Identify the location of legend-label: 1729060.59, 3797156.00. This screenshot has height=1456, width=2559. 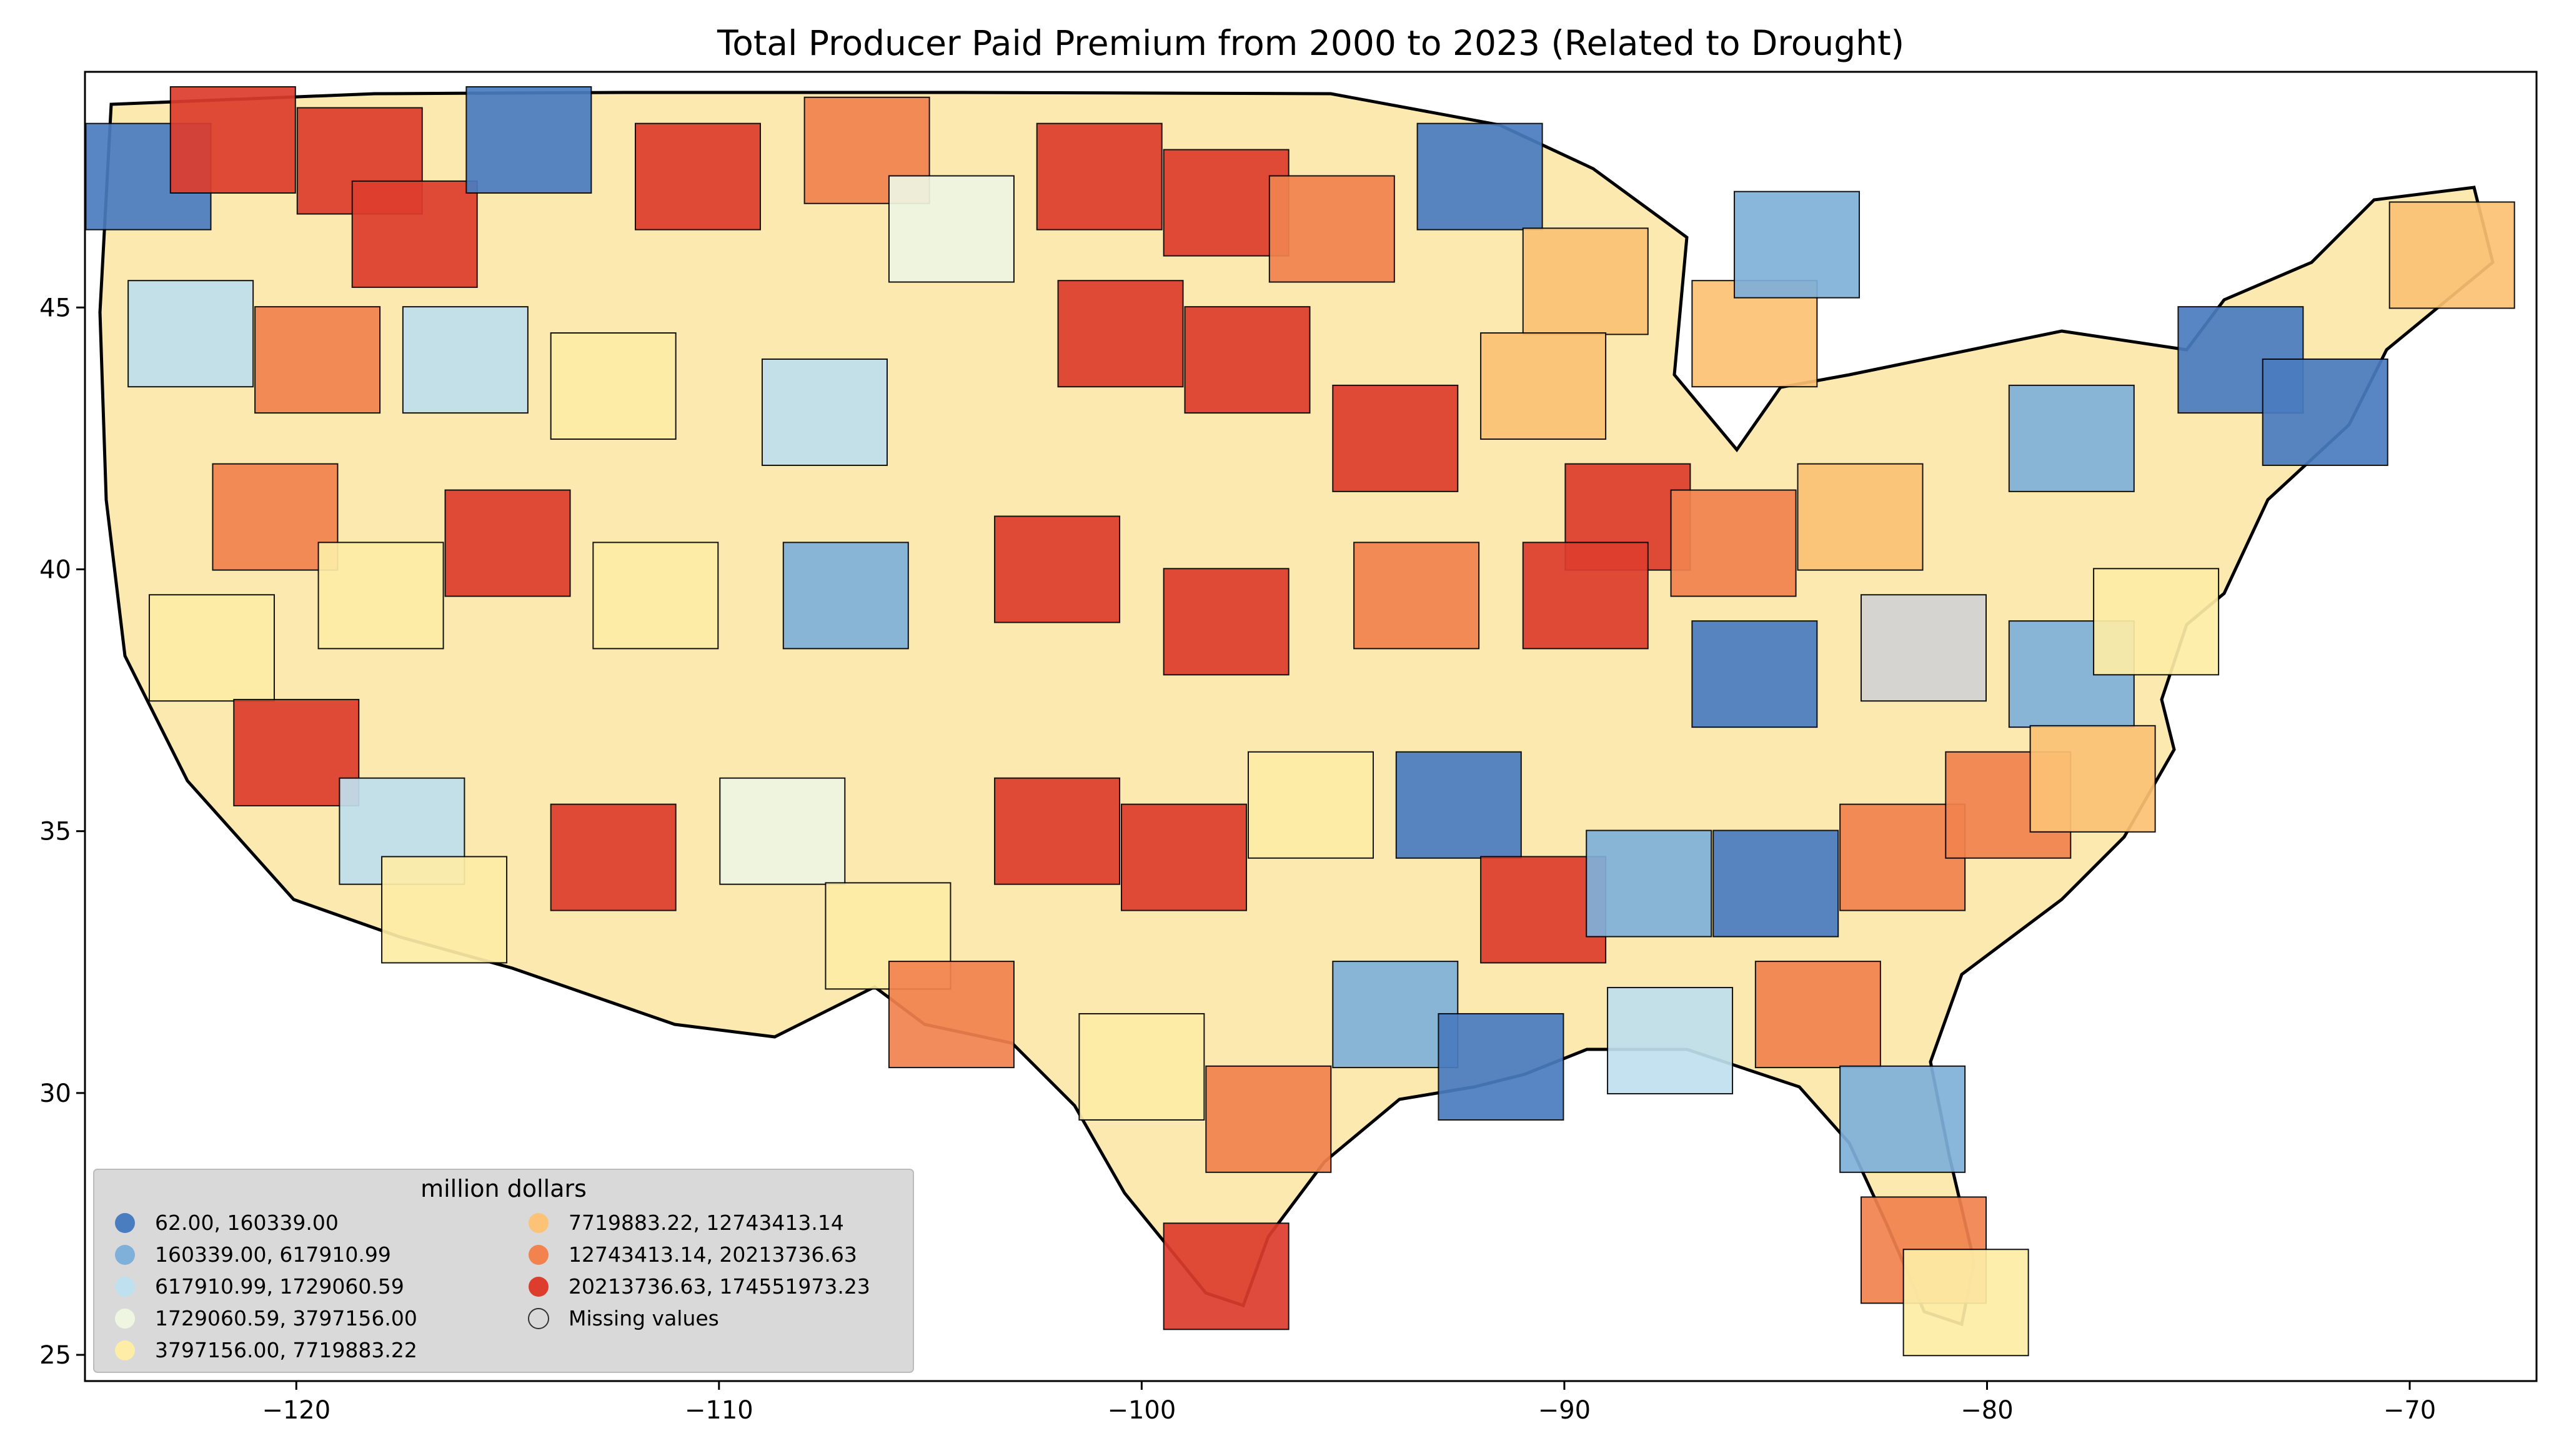
(286, 1318).